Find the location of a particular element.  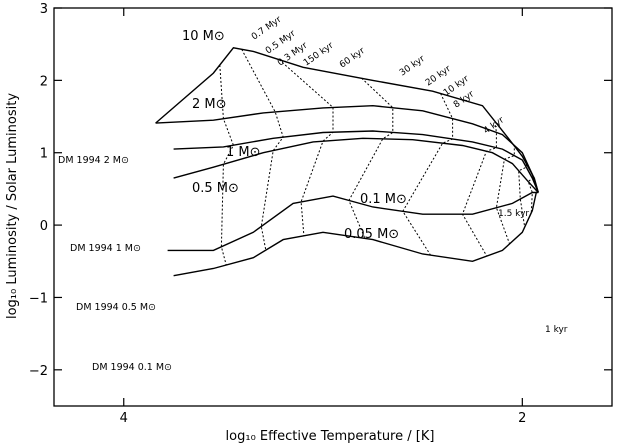

age-label-9: 4 kyr is located at coordinates (494, 125).